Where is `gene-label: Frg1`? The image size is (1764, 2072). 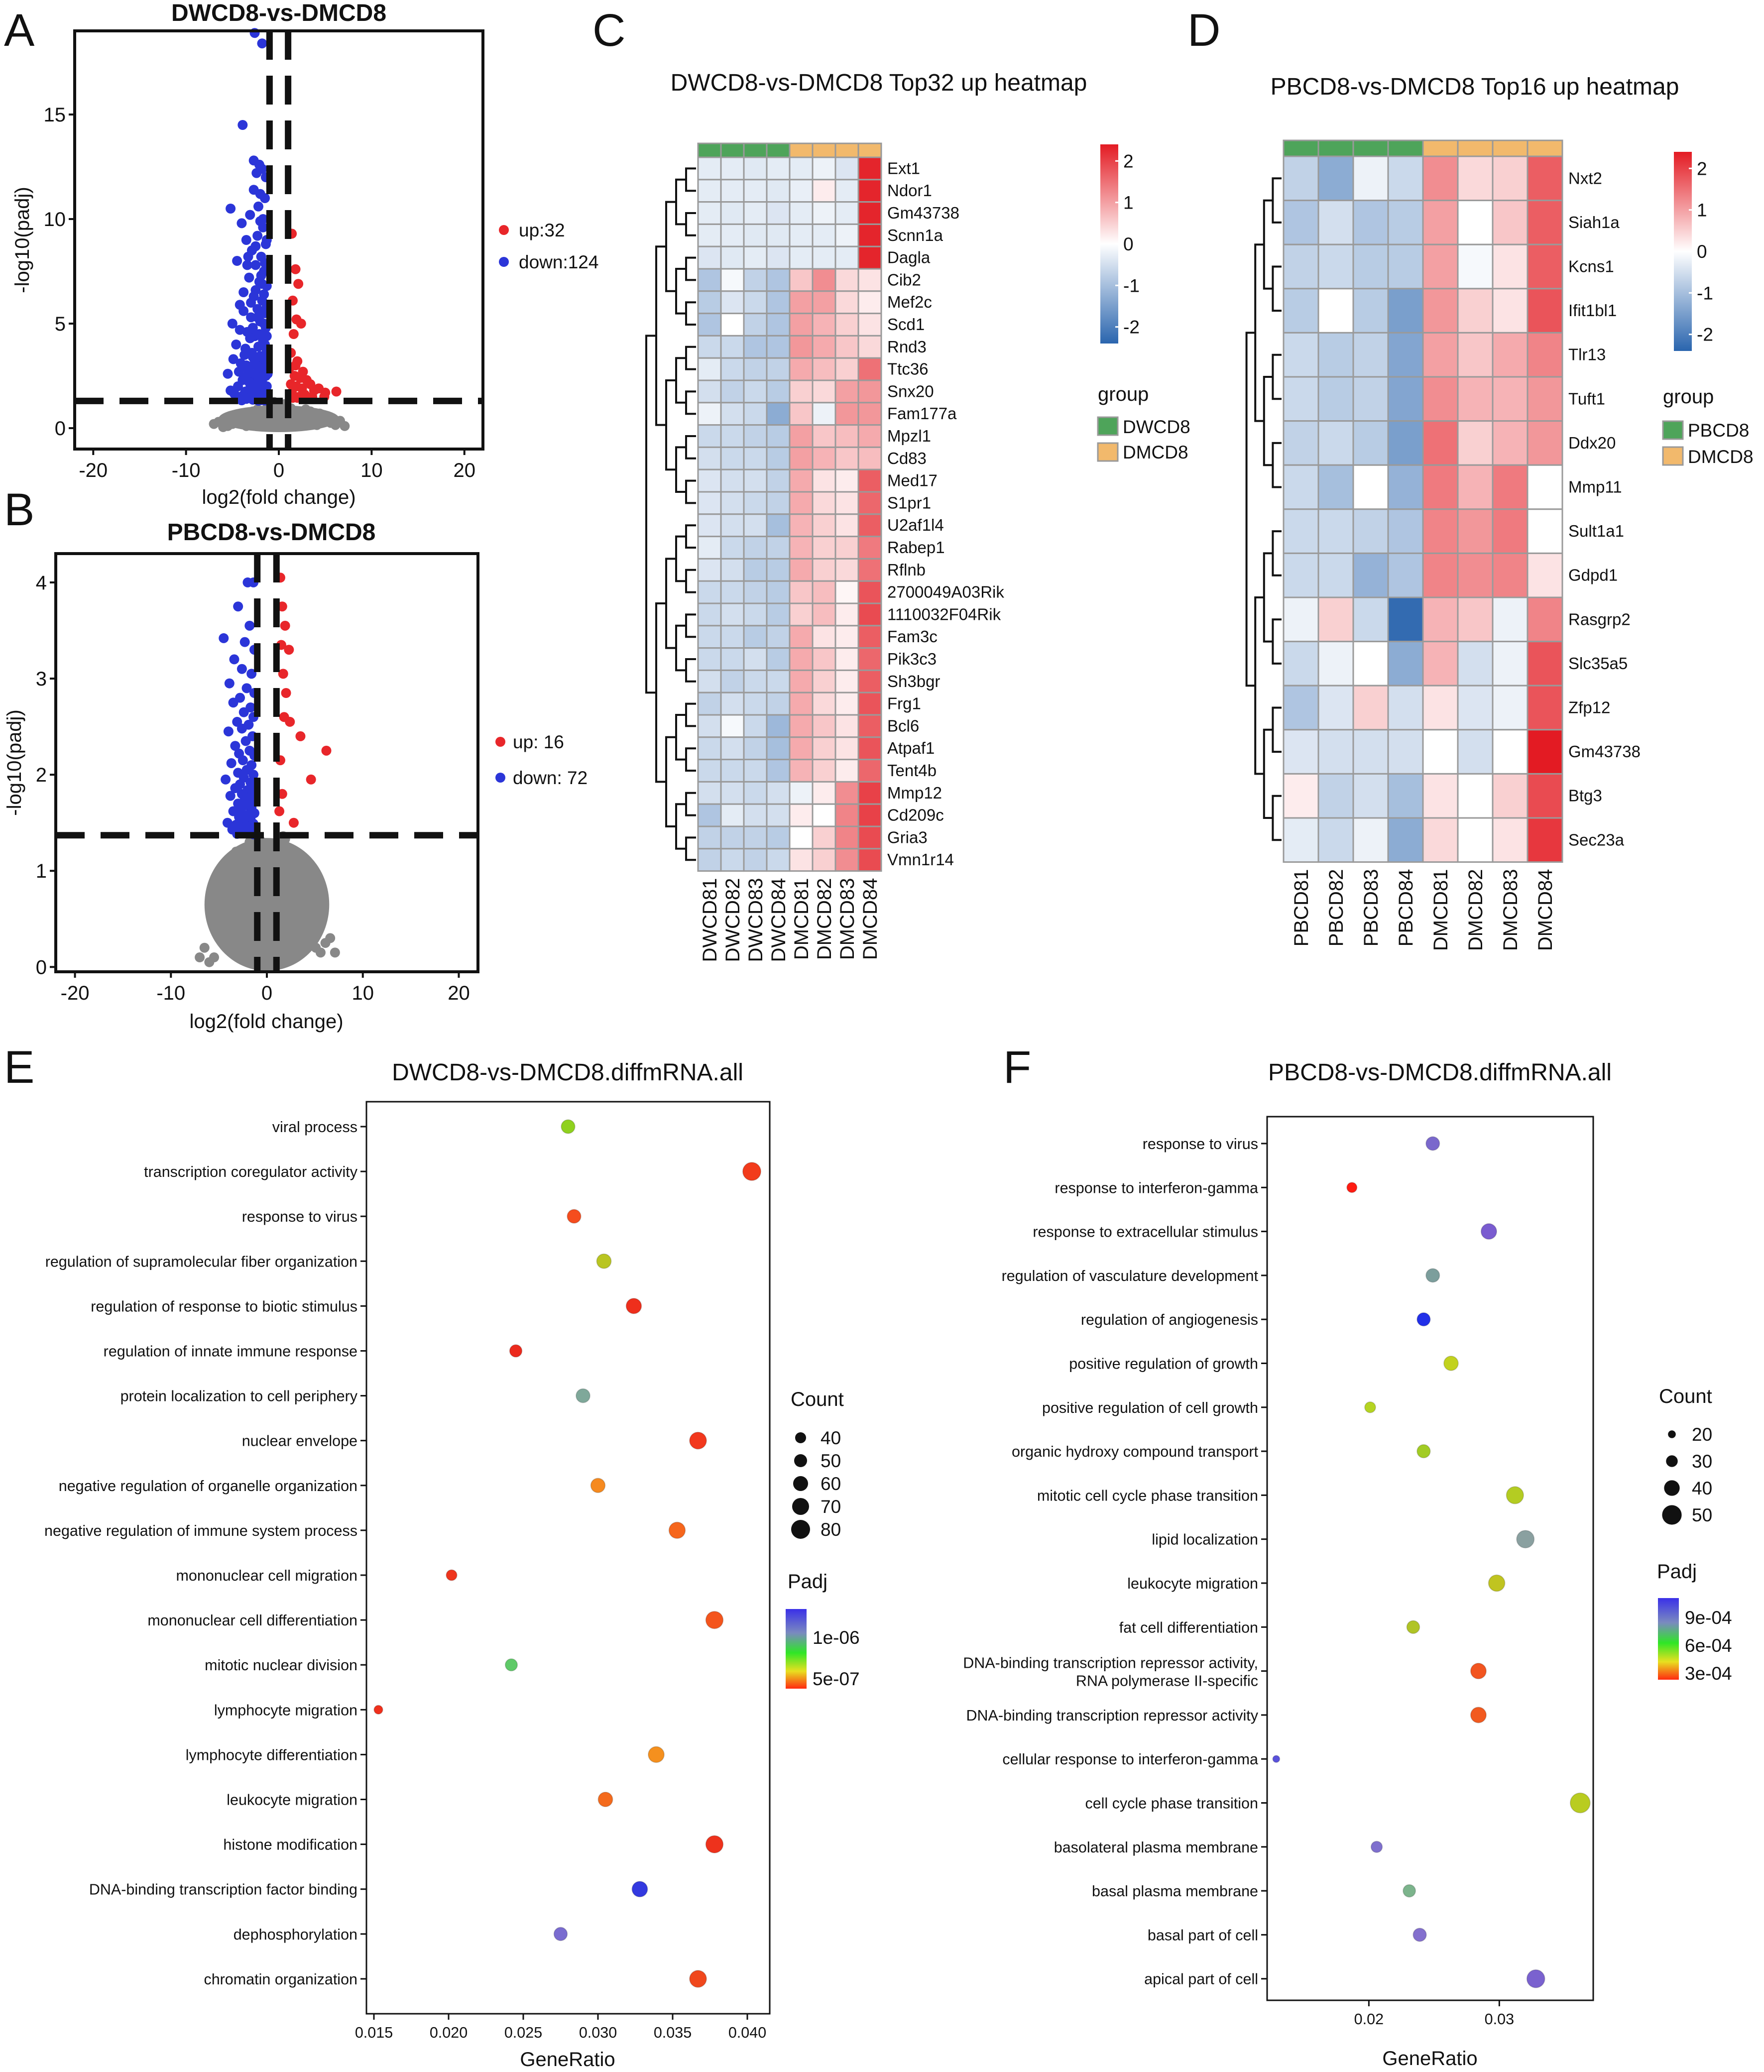
gene-label: Frg1 is located at coordinates (904, 704).